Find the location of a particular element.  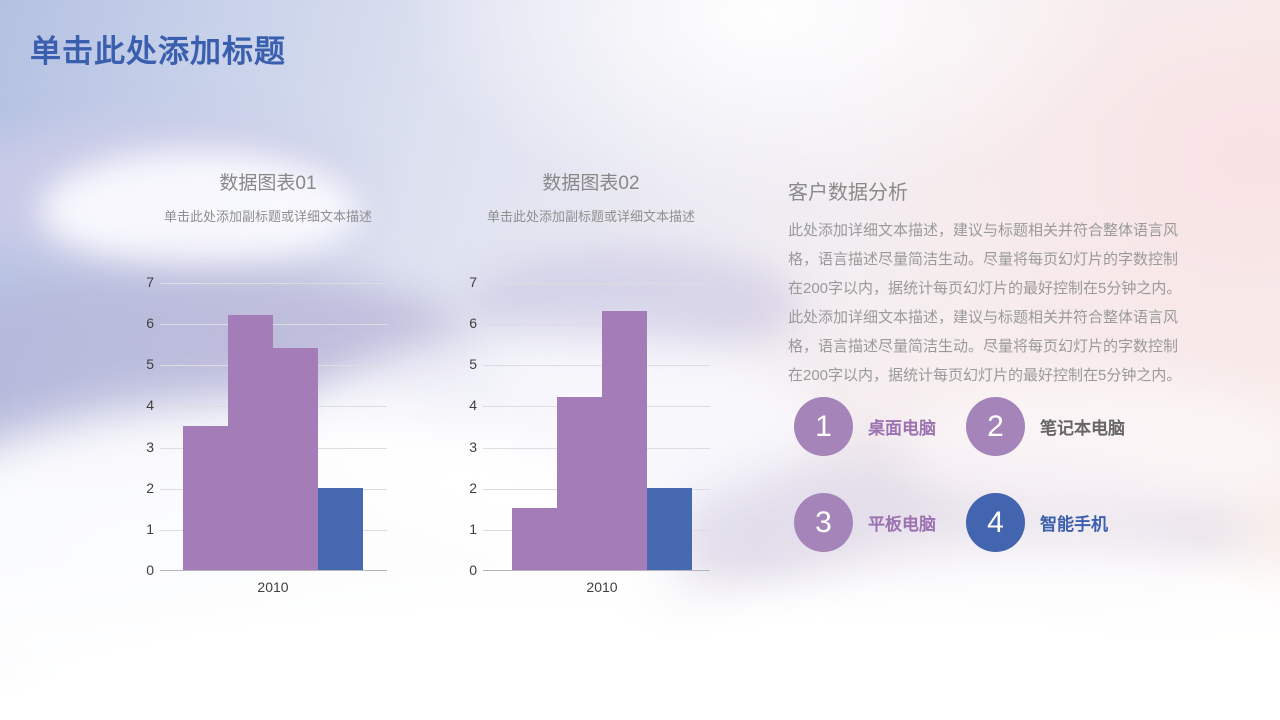

legend-number-circle: 1 is located at coordinates (823, 426).